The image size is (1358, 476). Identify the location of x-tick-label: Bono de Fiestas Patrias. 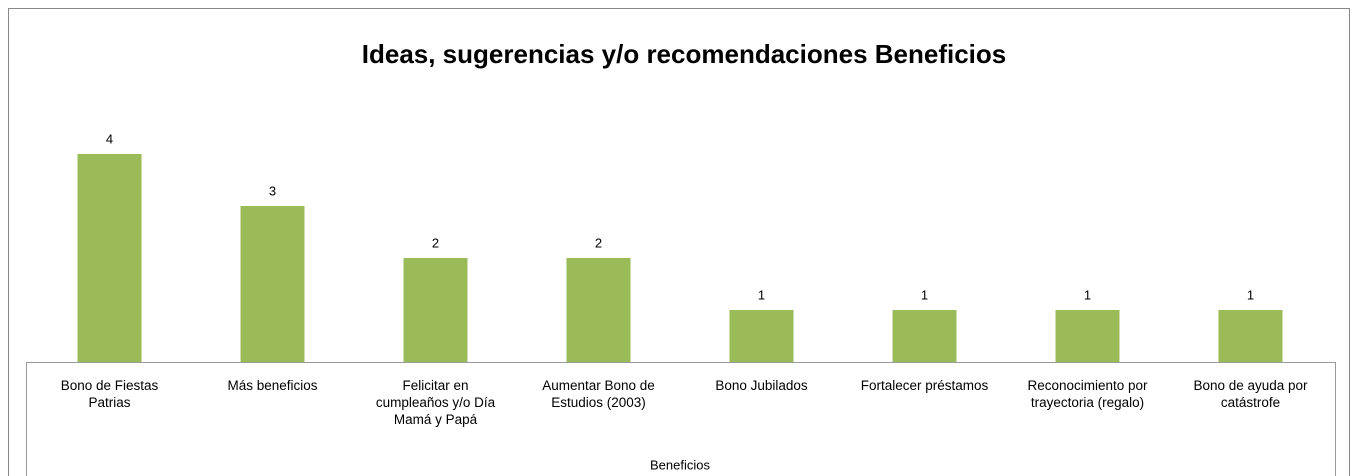
(109, 394).